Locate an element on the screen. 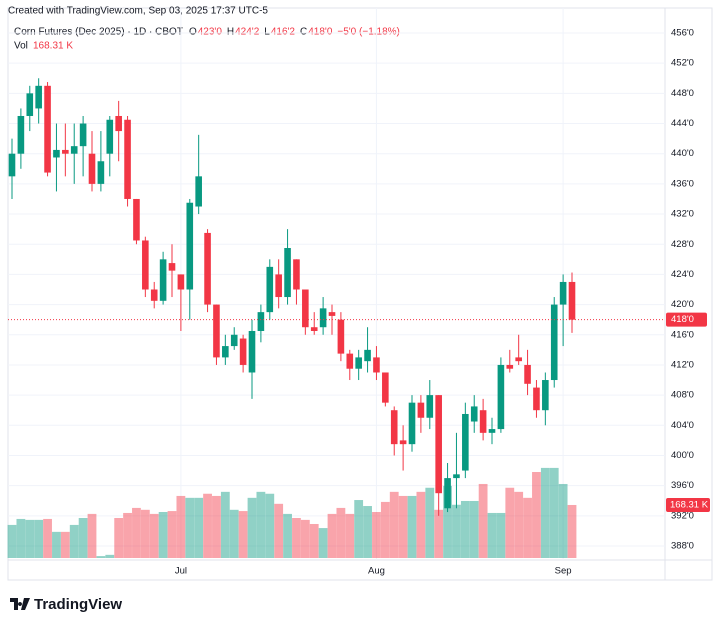  ohlc-value: 416'2 is located at coordinates (283, 32).